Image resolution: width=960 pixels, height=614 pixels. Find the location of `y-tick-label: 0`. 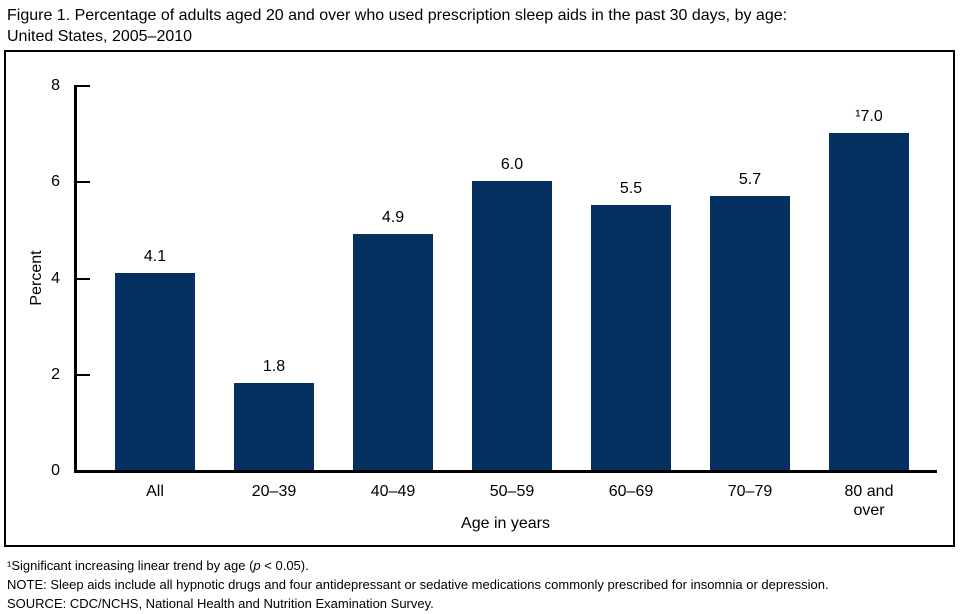

y-tick-label: 0 is located at coordinates (55, 470).